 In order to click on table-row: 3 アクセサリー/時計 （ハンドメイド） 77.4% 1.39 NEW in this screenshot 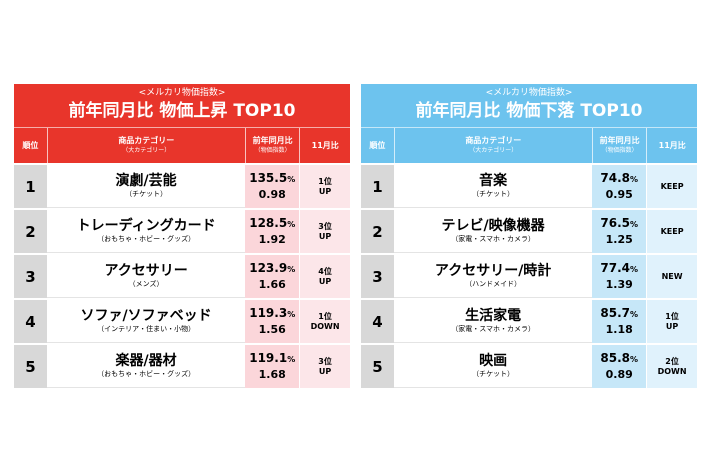, I will do `click(529, 276)`.